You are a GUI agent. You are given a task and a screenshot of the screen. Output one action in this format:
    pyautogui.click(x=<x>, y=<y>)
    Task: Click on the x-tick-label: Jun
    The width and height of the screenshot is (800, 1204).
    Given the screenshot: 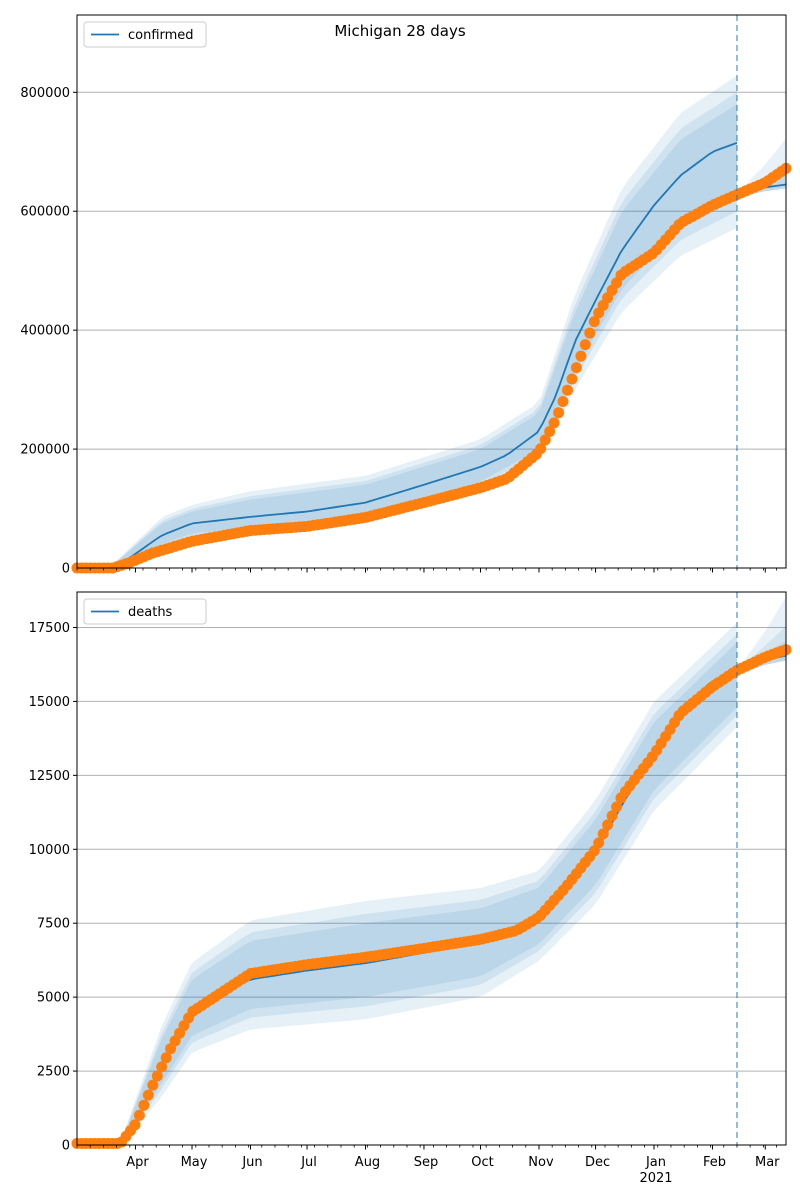 What is the action you would take?
    pyautogui.click(x=251, y=1162)
    